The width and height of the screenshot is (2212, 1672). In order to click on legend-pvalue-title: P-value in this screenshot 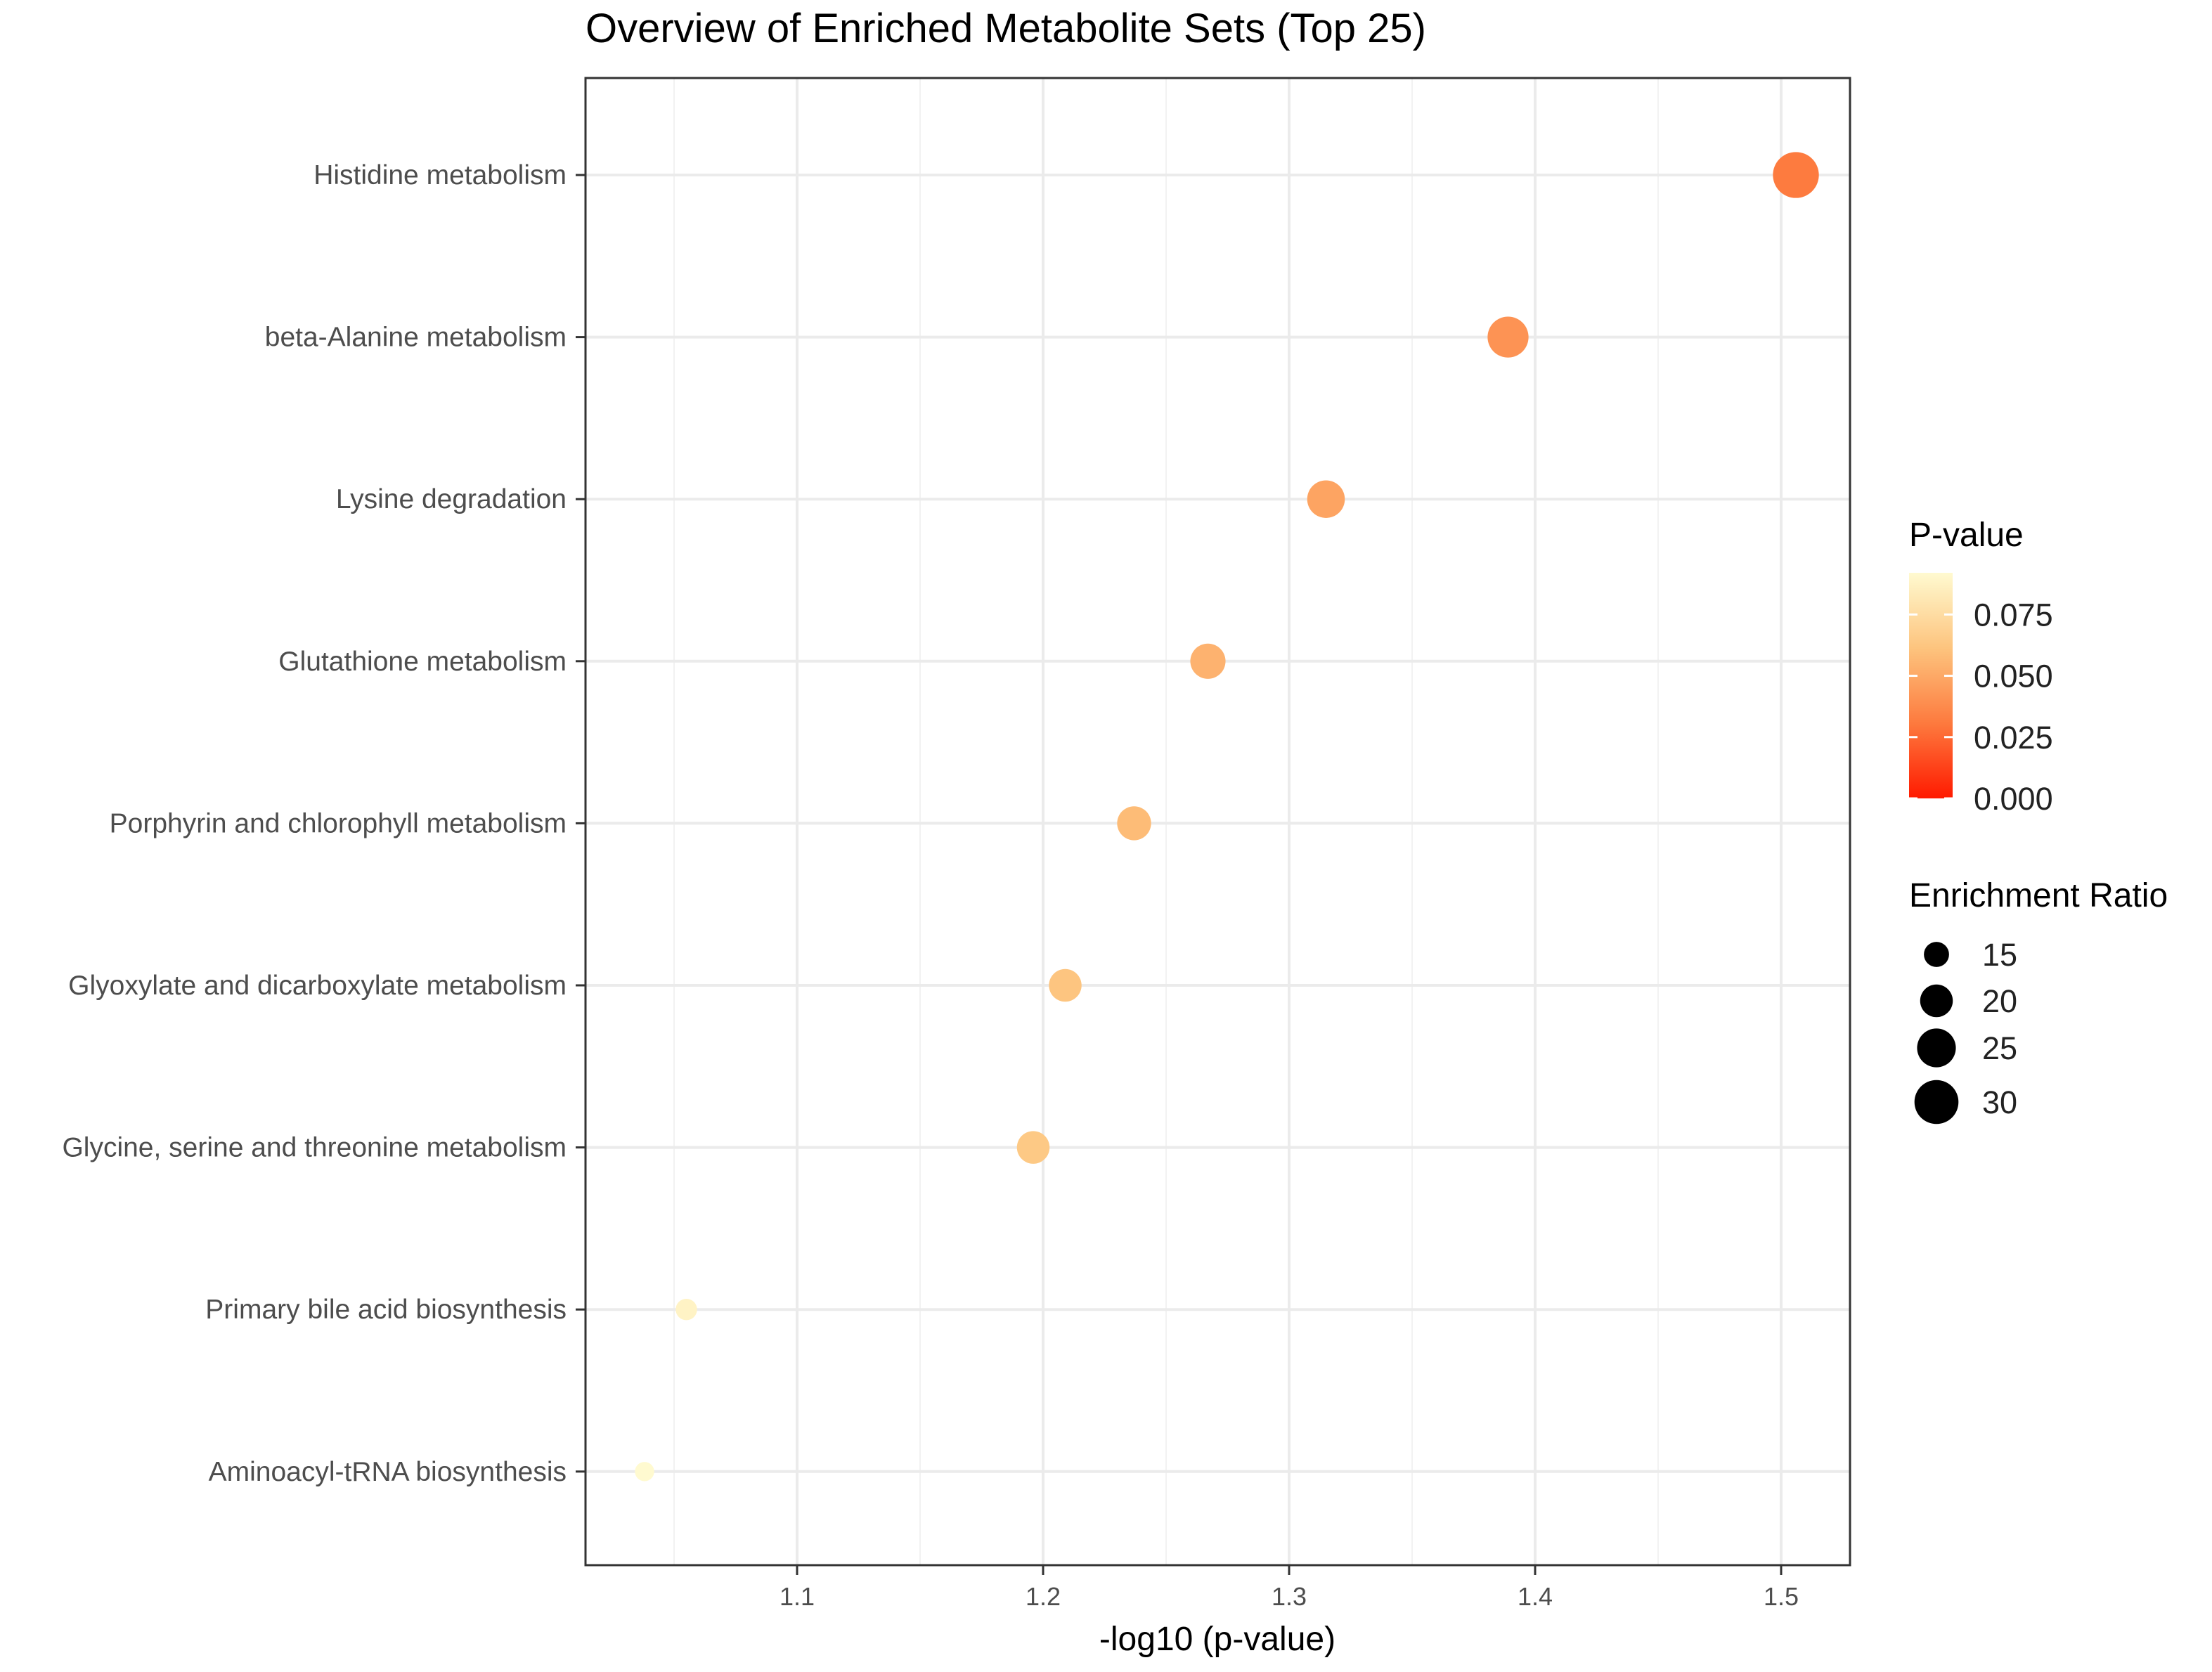, I will do `click(1967, 535)`.